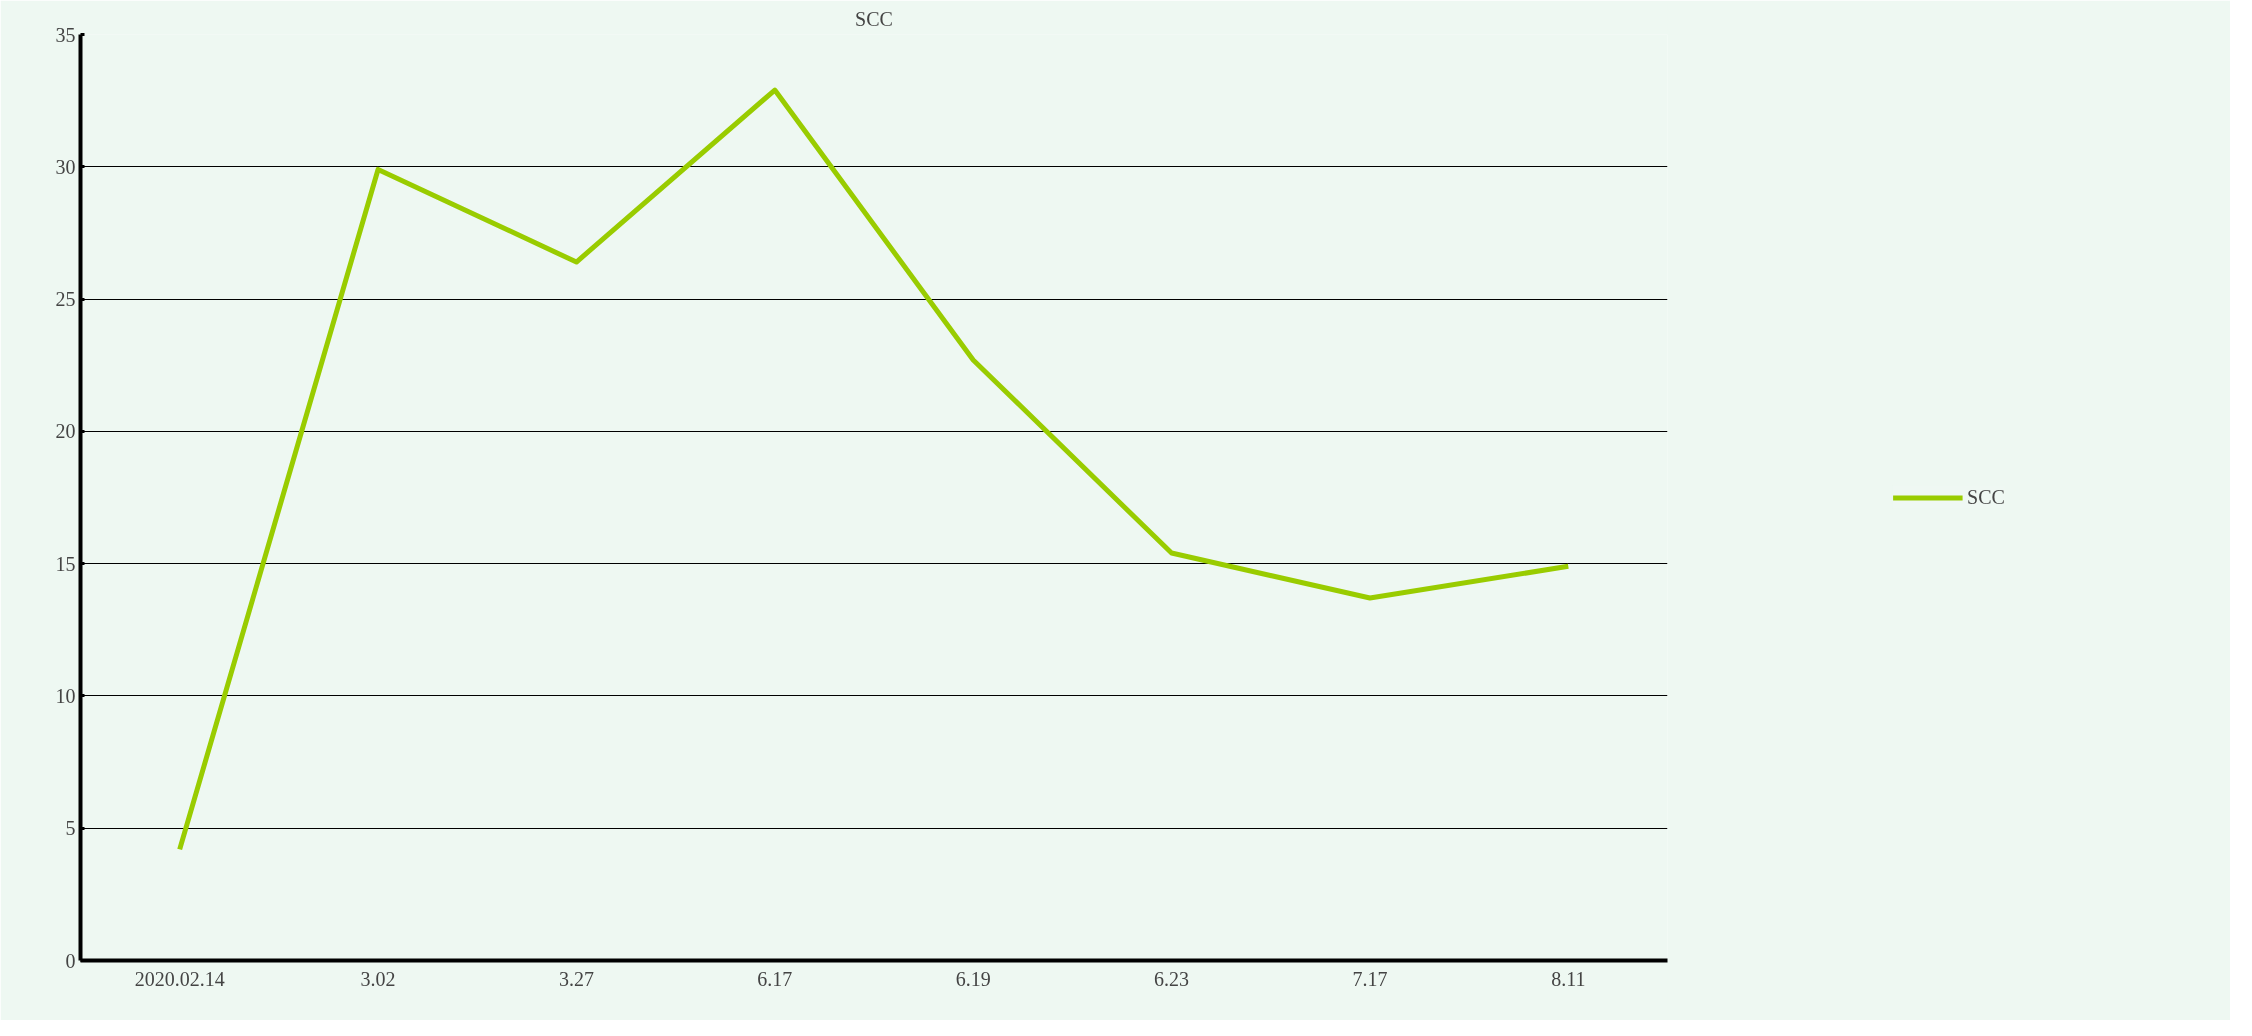  What do you see at coordinates (1172, 978) in the screenshot?
I see `x-tick-label: 6.23` at bounding box center [1172, 978].